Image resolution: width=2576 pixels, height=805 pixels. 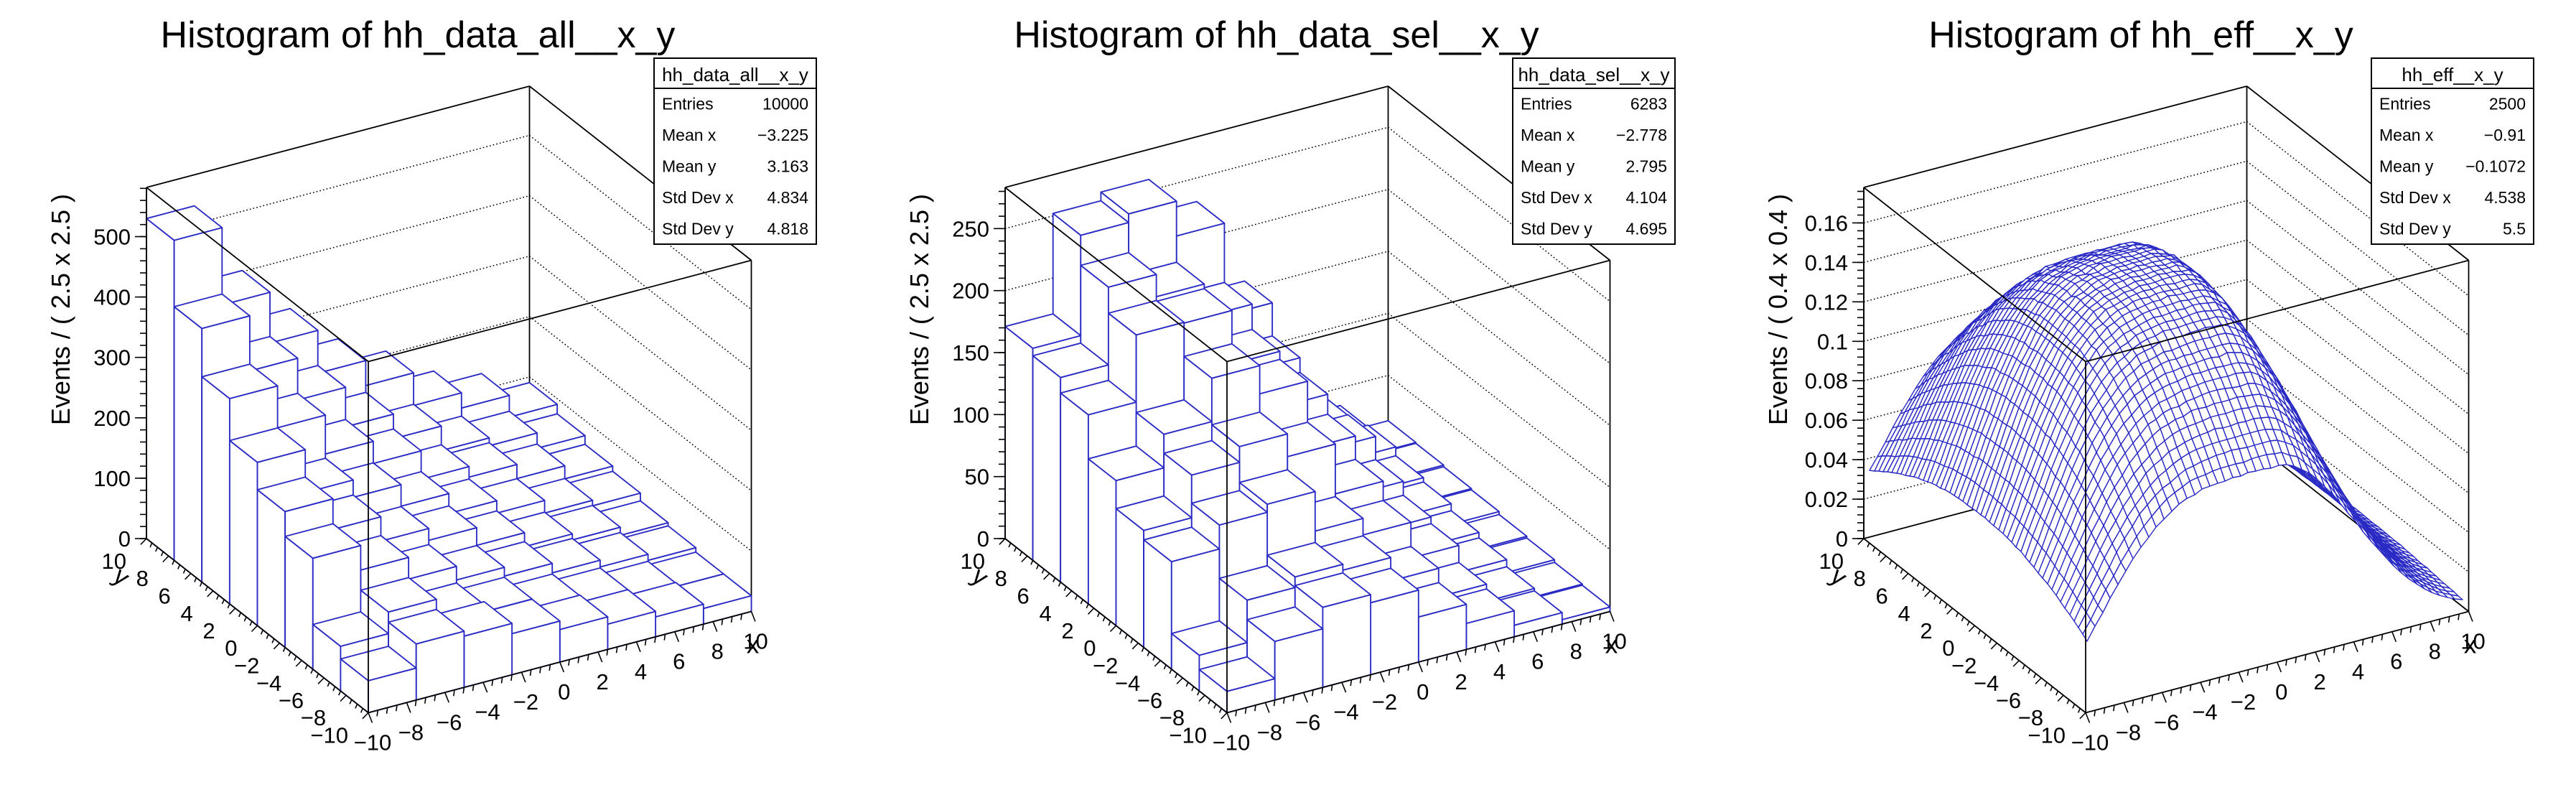 I want to click on svg-text: 6283, so click(x=1648, y=104).